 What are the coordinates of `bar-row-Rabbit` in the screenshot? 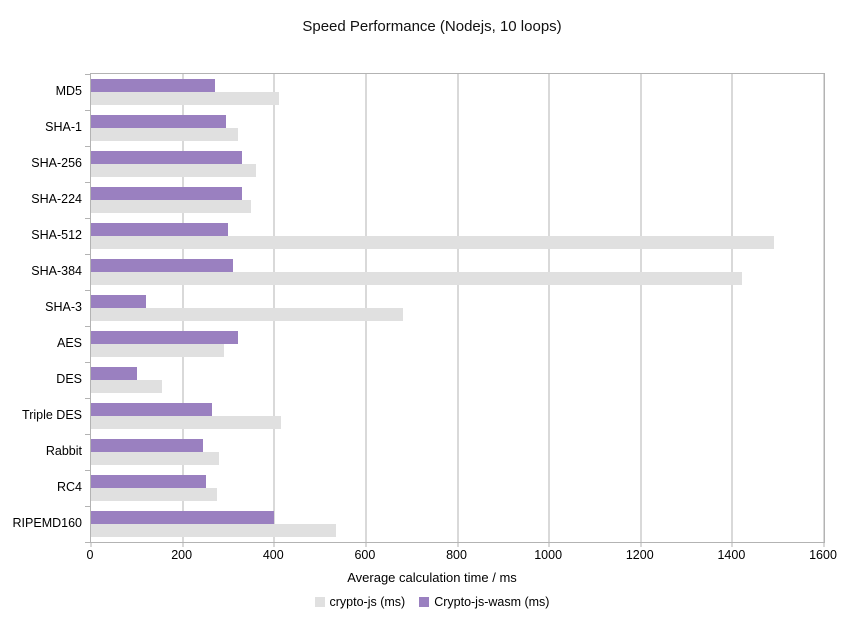 It's located at (457, 452).